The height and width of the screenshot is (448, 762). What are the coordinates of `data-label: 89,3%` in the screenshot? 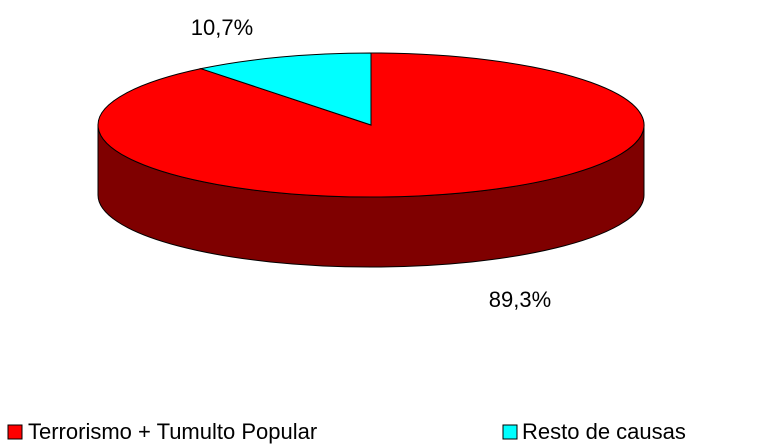 It's located at (520, 299).